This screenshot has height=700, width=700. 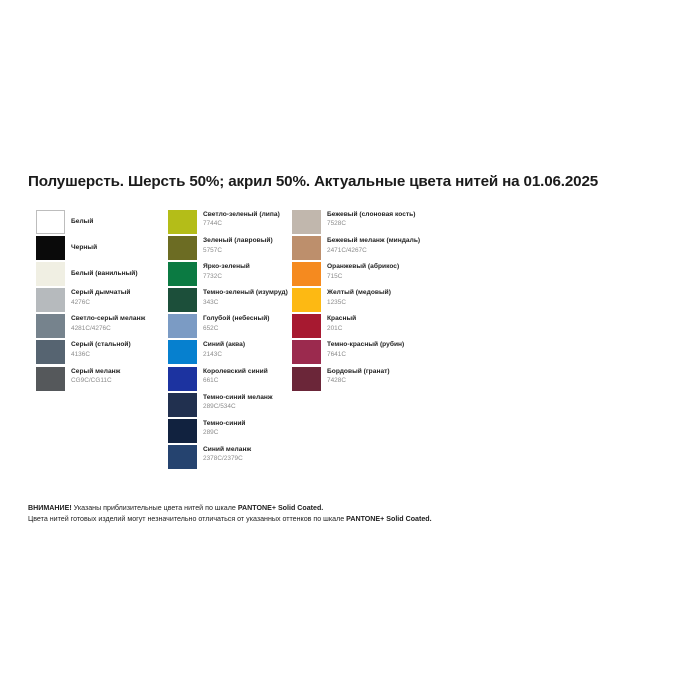 I want to click on swatch-name: Синий меланж, so click(x=227, y=449).